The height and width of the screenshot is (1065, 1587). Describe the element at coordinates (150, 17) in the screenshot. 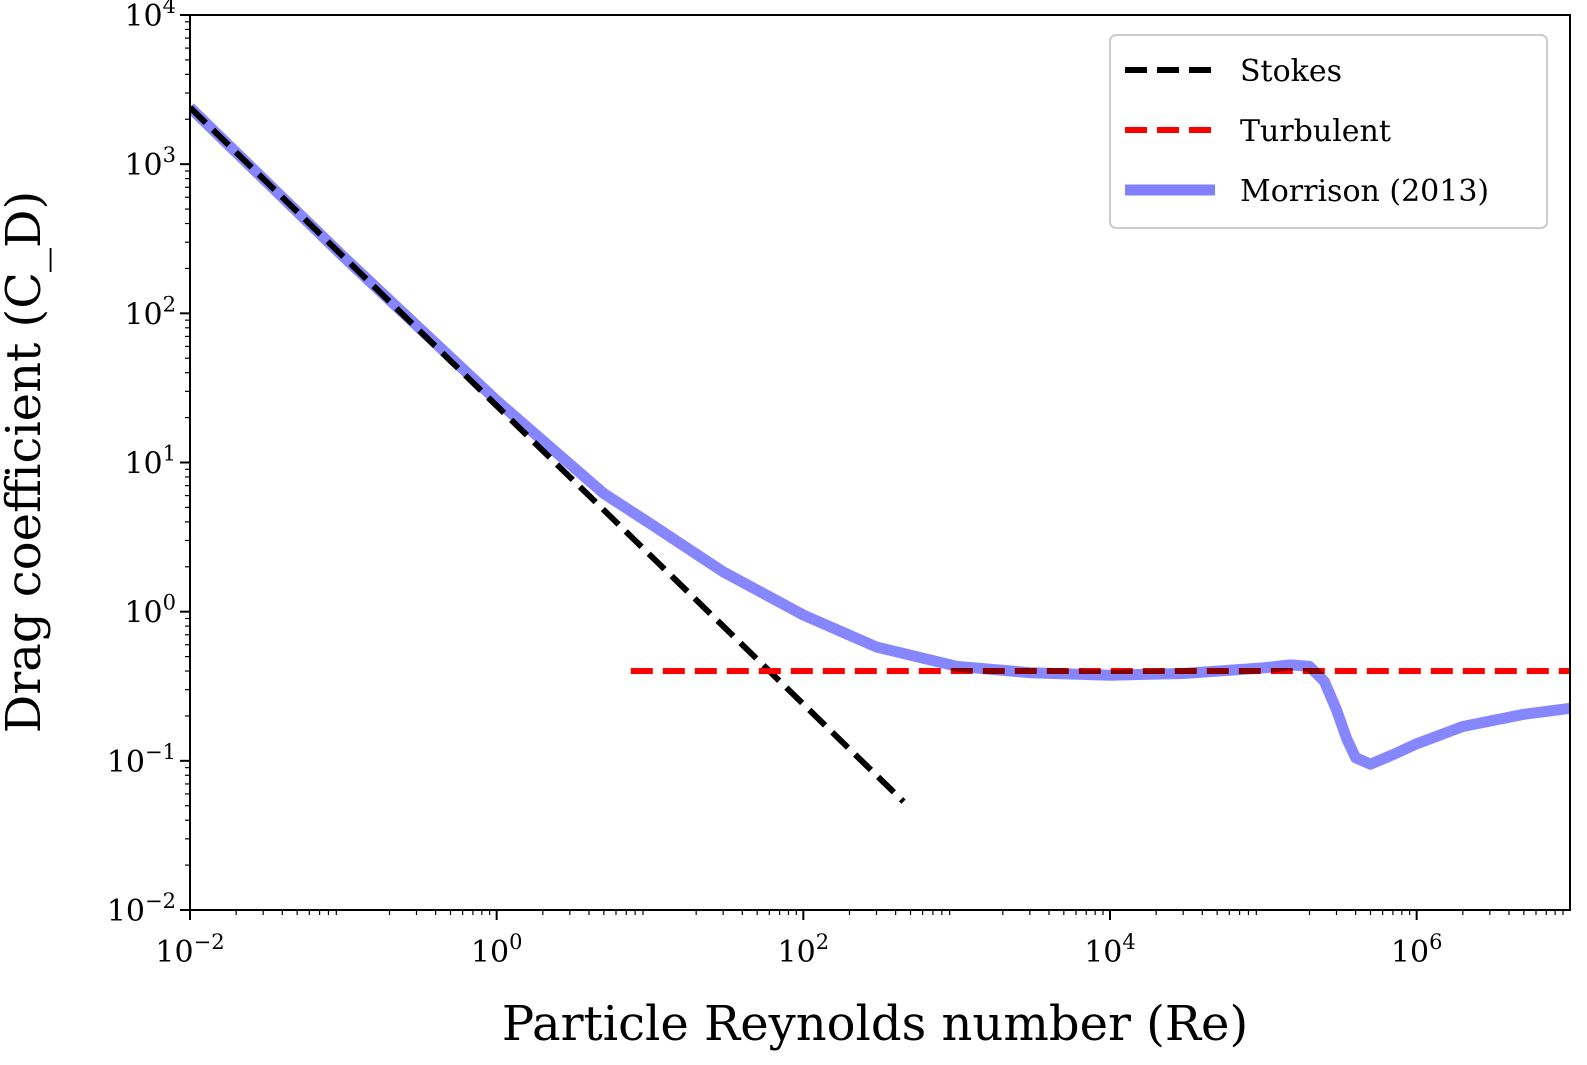

I see `y-tick-label: 104` at that location.